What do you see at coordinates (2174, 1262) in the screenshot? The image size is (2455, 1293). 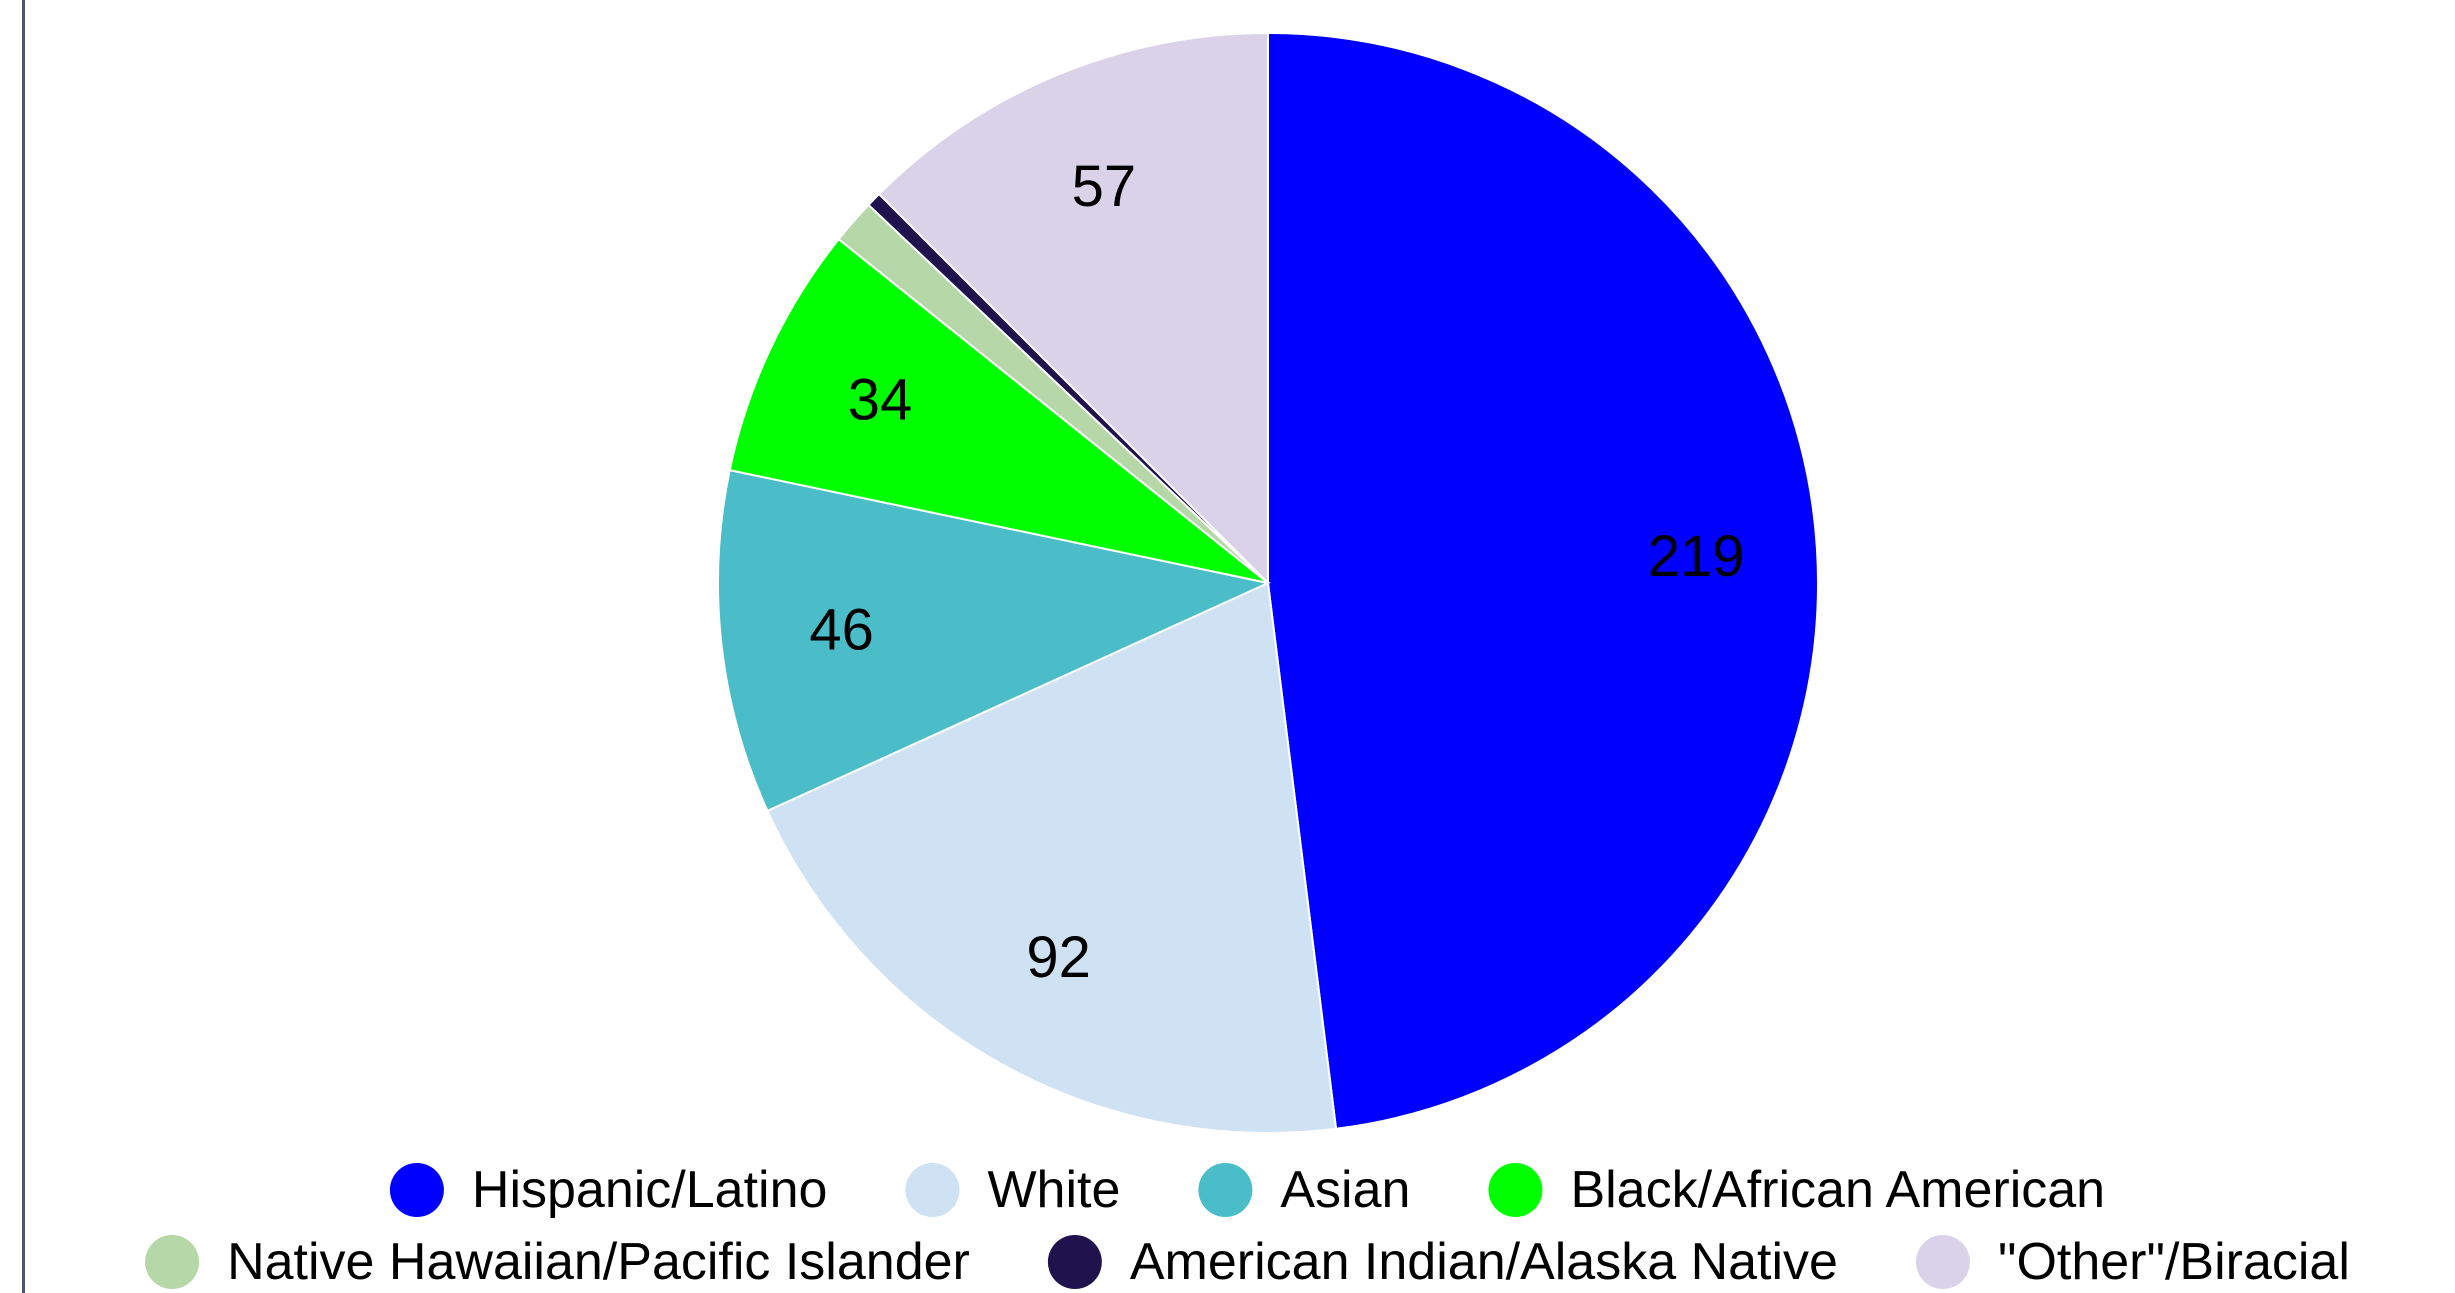 I see `legend-label-other-biracial: "Other"/Biracial` at bounding box center [2174, 1262].